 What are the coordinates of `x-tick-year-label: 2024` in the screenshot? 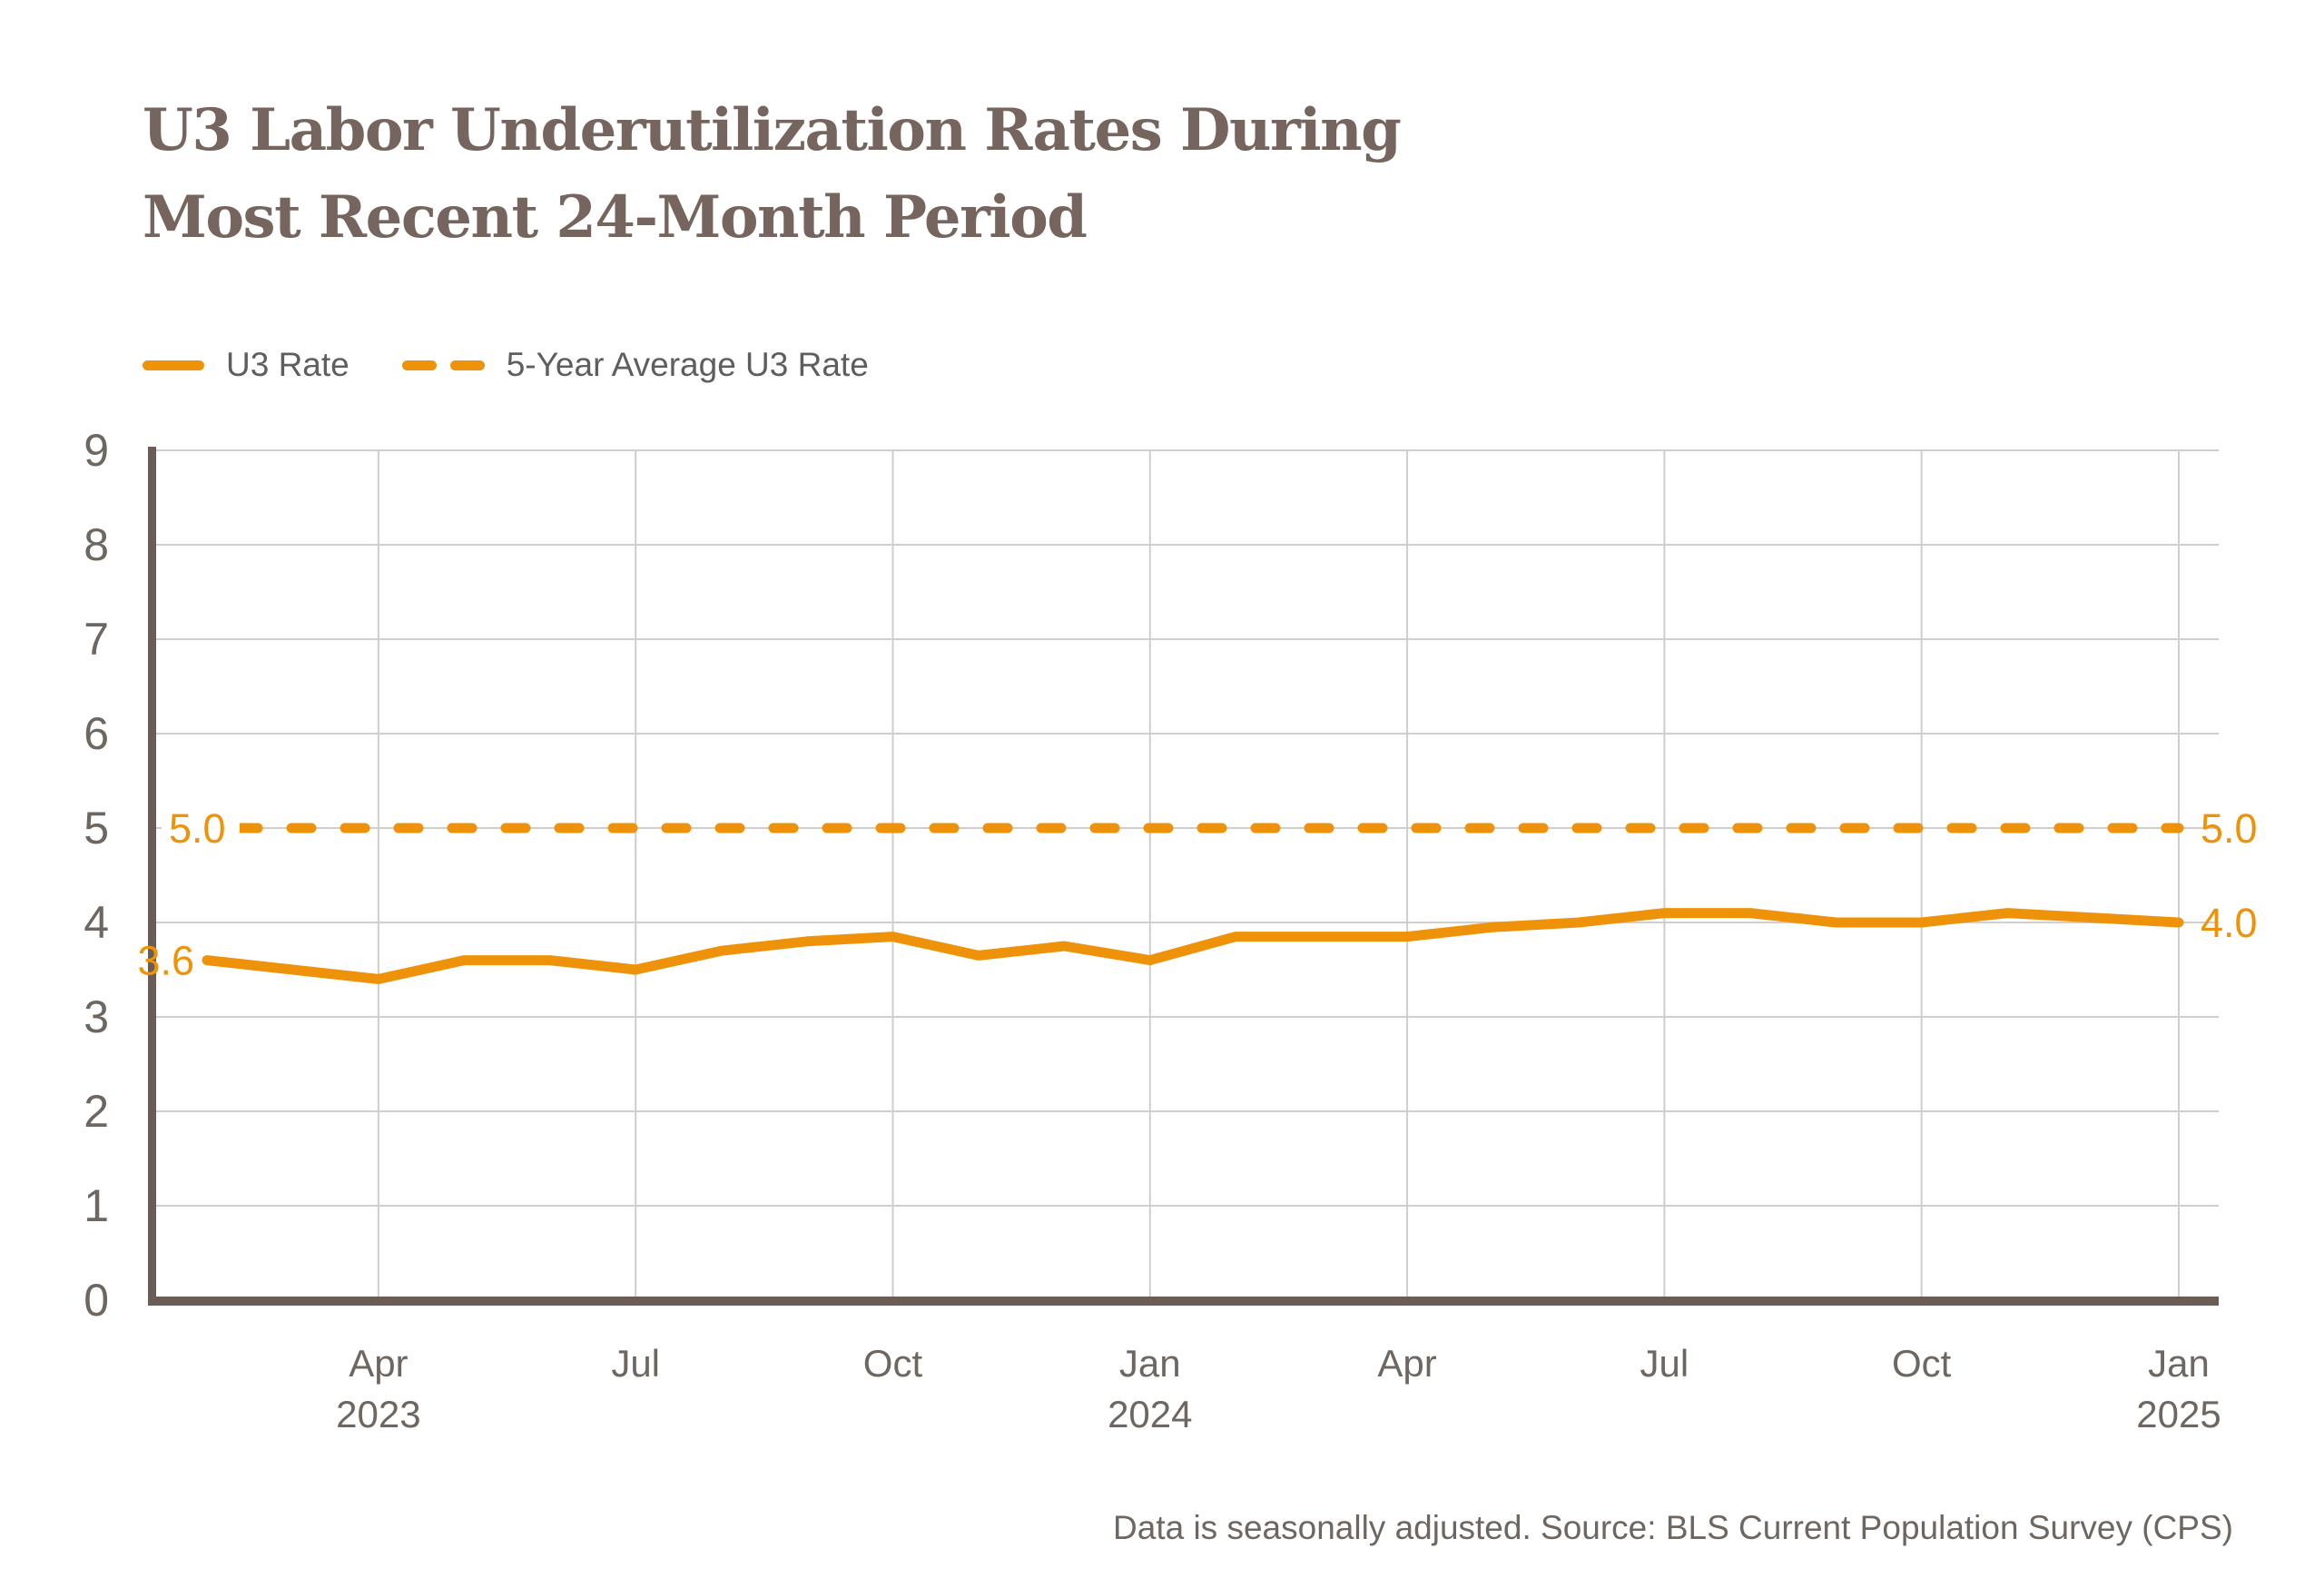 It's located at (1150, 1414).